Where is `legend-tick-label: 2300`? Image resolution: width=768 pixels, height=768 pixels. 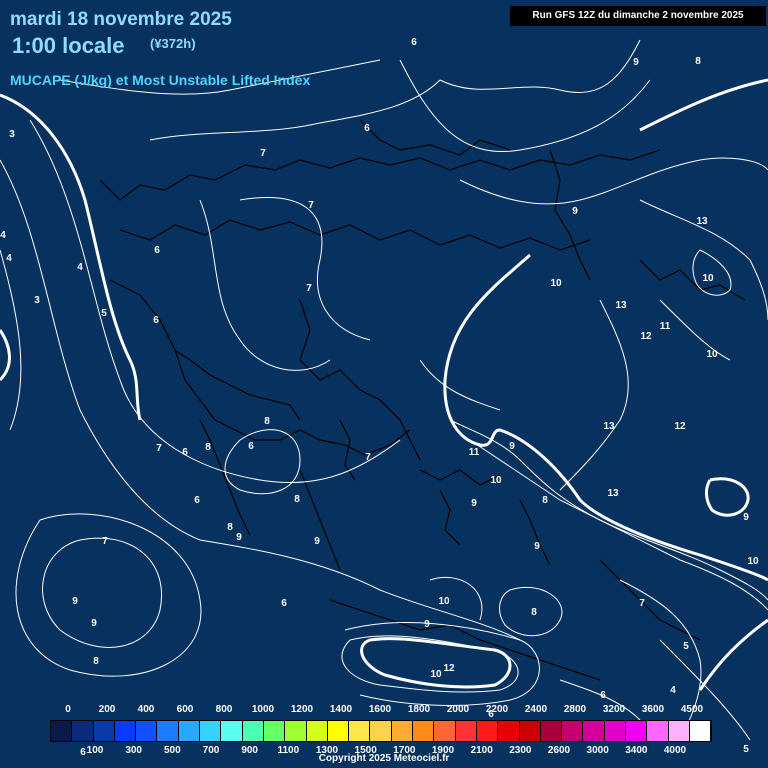 legend-tick-label: 2300 is located at coordinates (520, 750).